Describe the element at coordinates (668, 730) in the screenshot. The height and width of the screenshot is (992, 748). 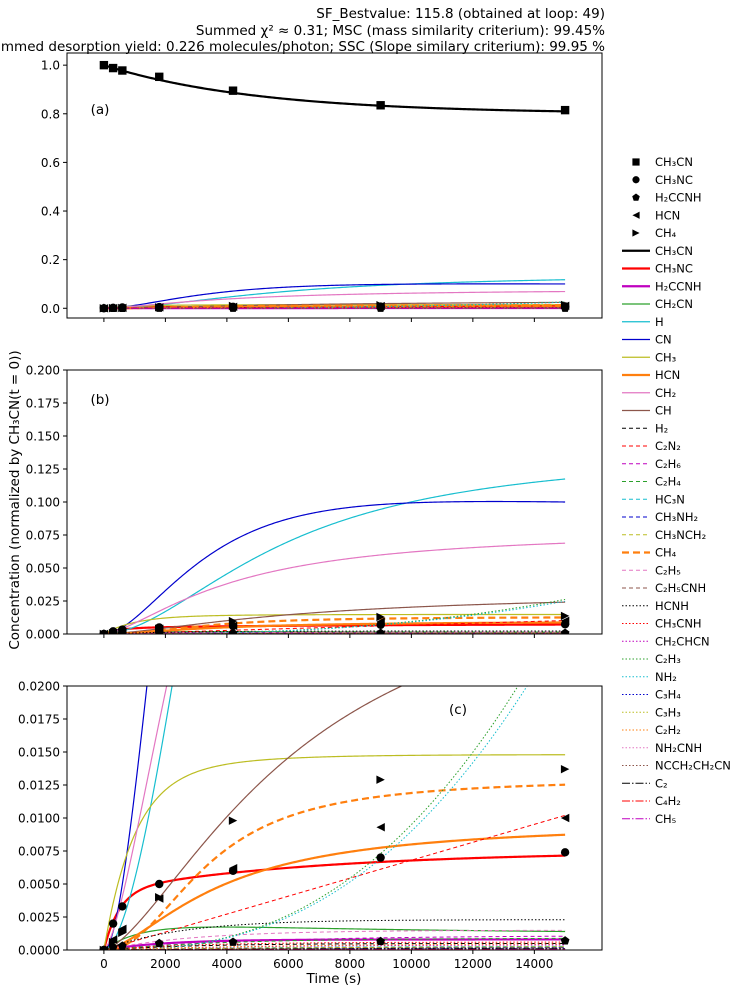
I see `legend-label-model-27: C₂H₂` at that location.